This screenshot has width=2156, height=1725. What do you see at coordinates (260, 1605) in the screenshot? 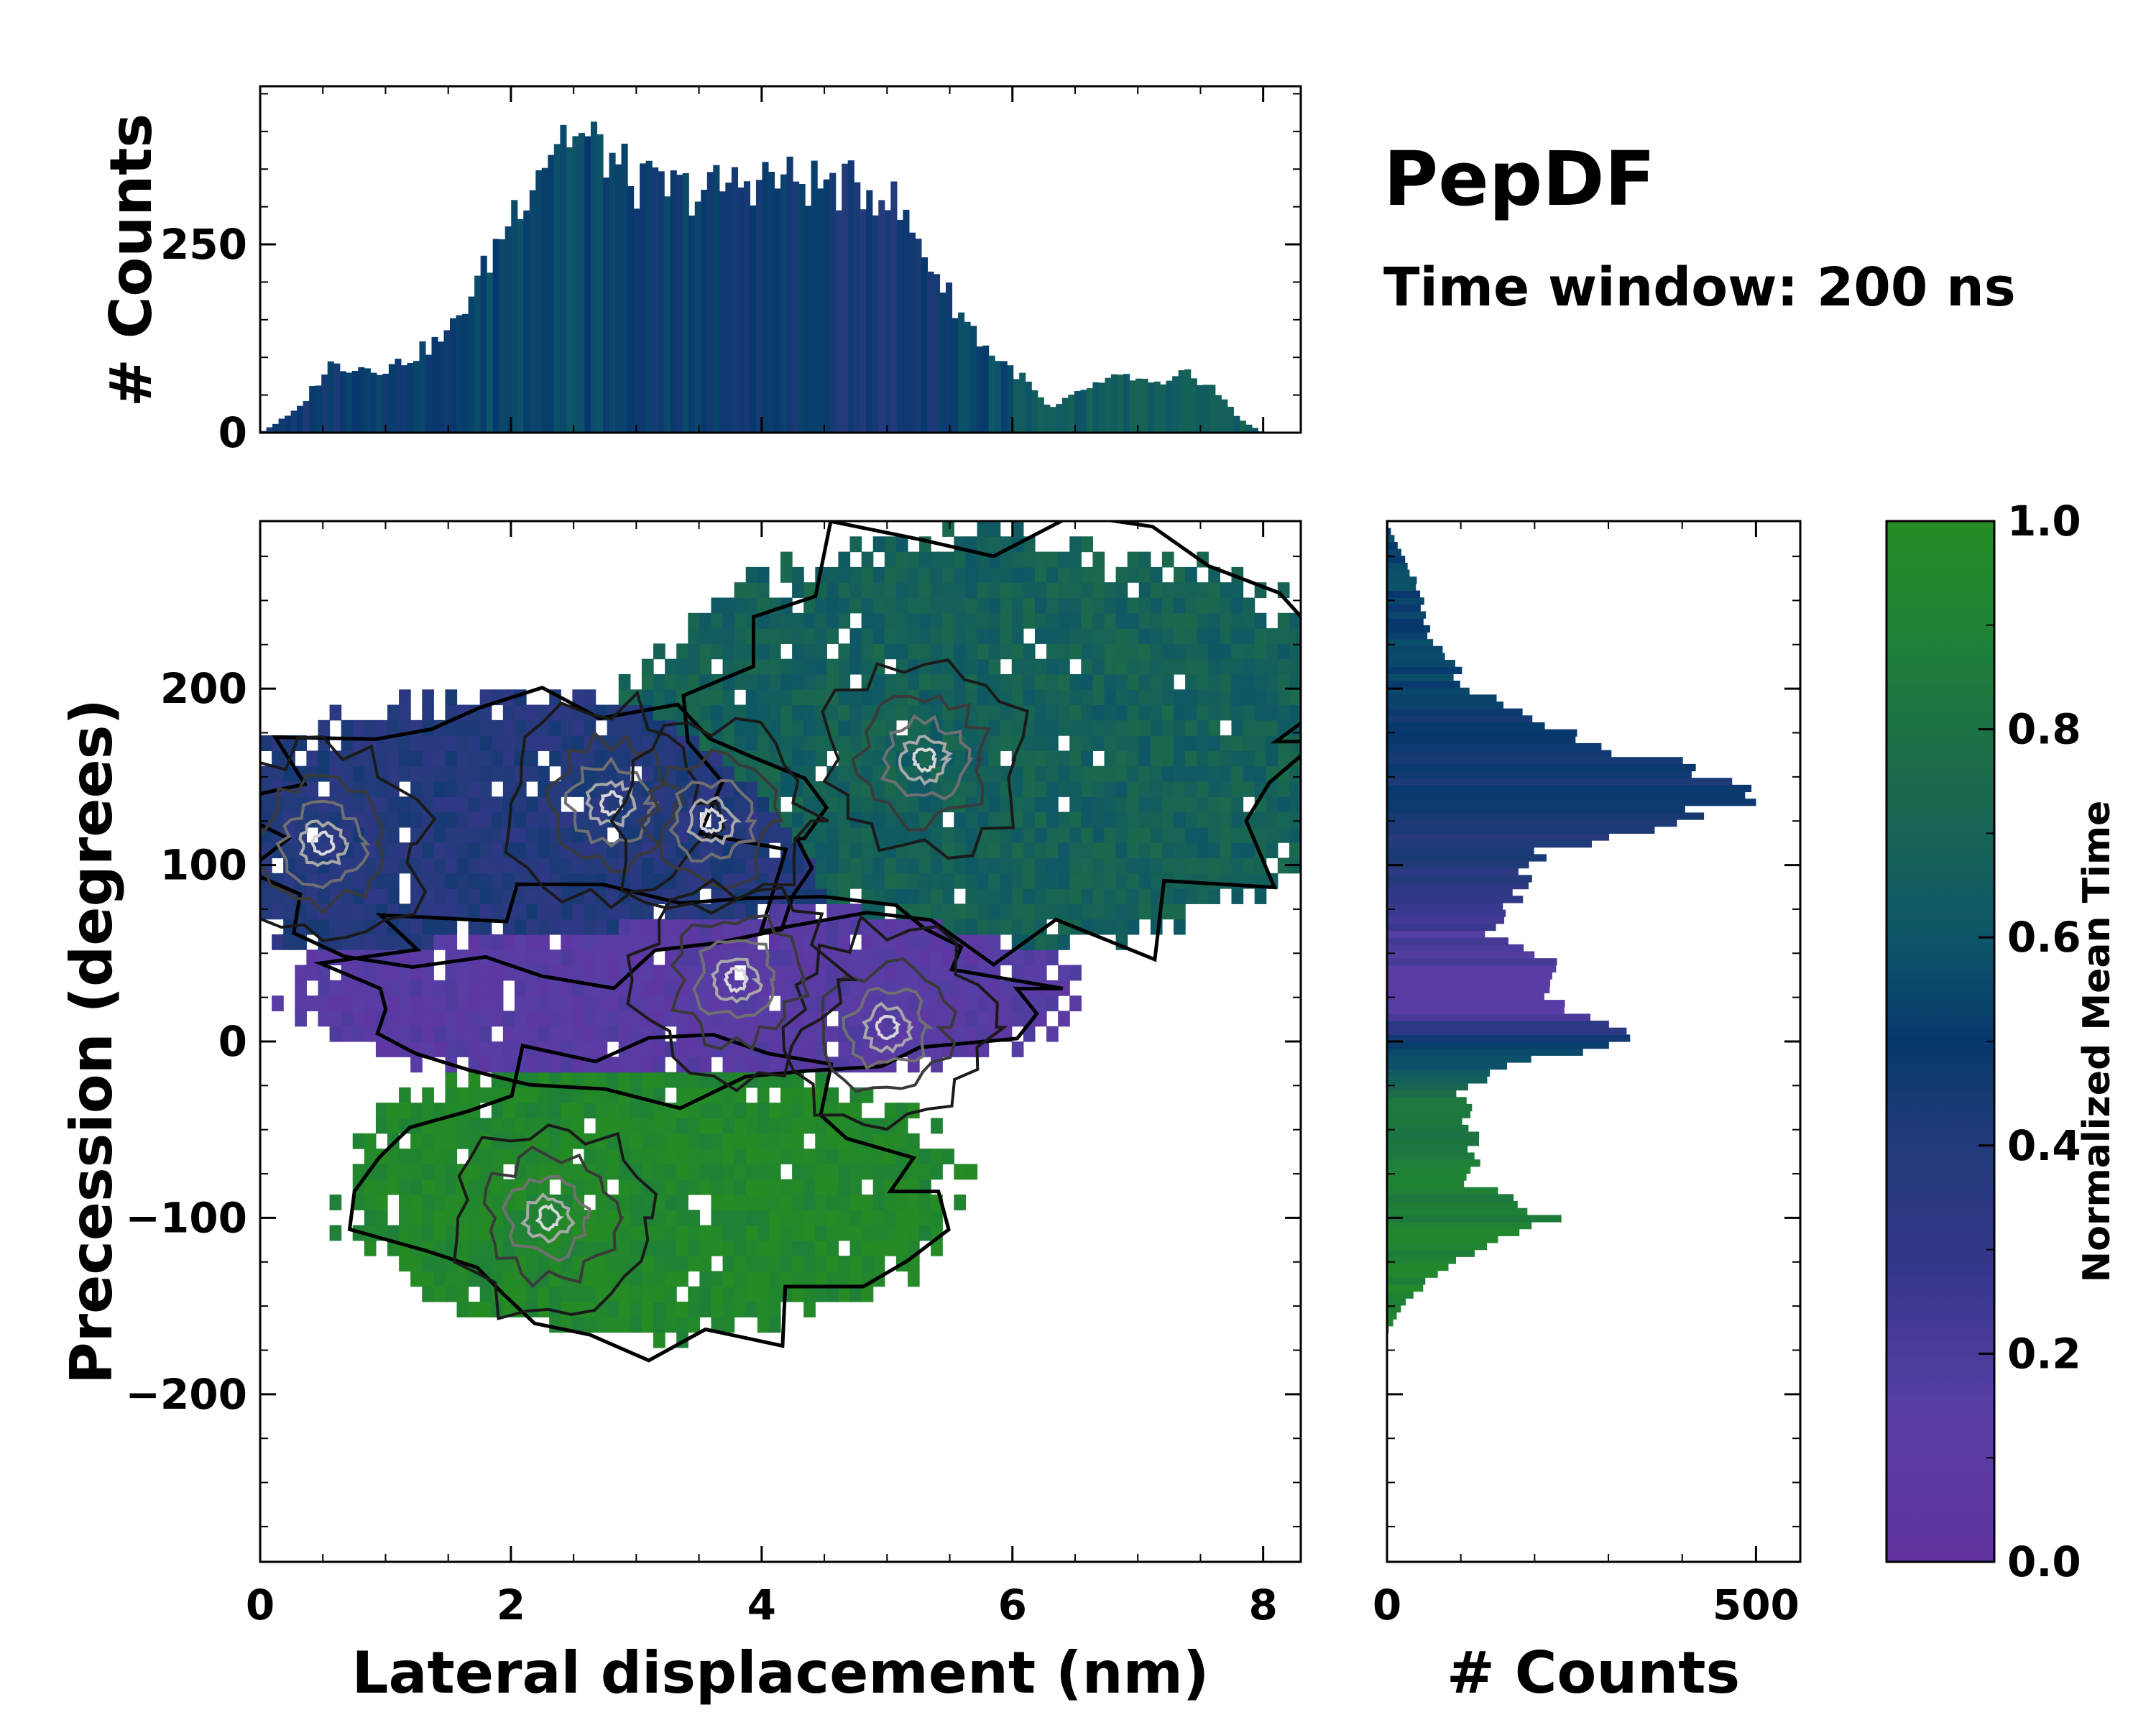
I see `main-xtick-label: 0` at bounding box center [260, 1605].